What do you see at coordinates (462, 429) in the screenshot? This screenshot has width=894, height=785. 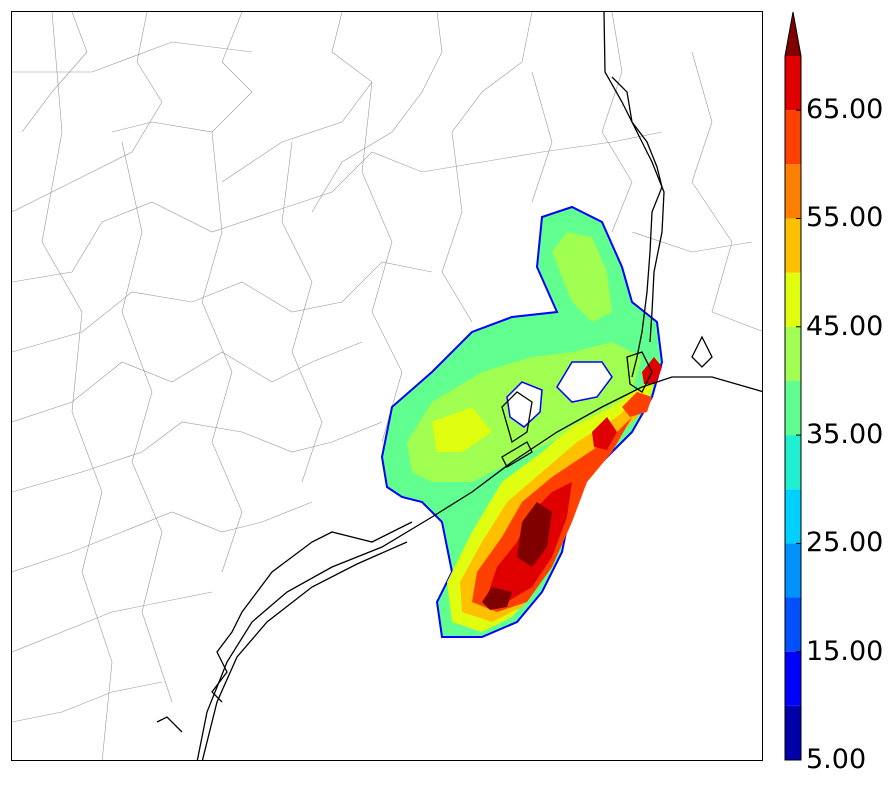 I see `field-yellow-core` at bounding box center [462, 429].